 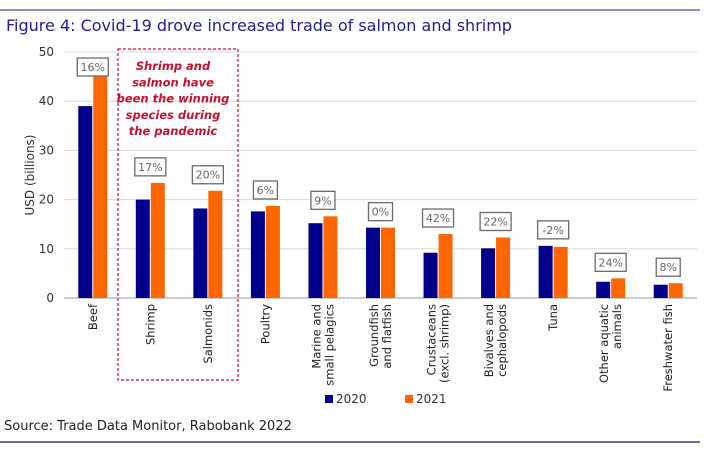 What do you see at coordinates (30, 175) in the screenshot?
I see `y-axis-label: USD (billions)` at bounding box center [30, 175].